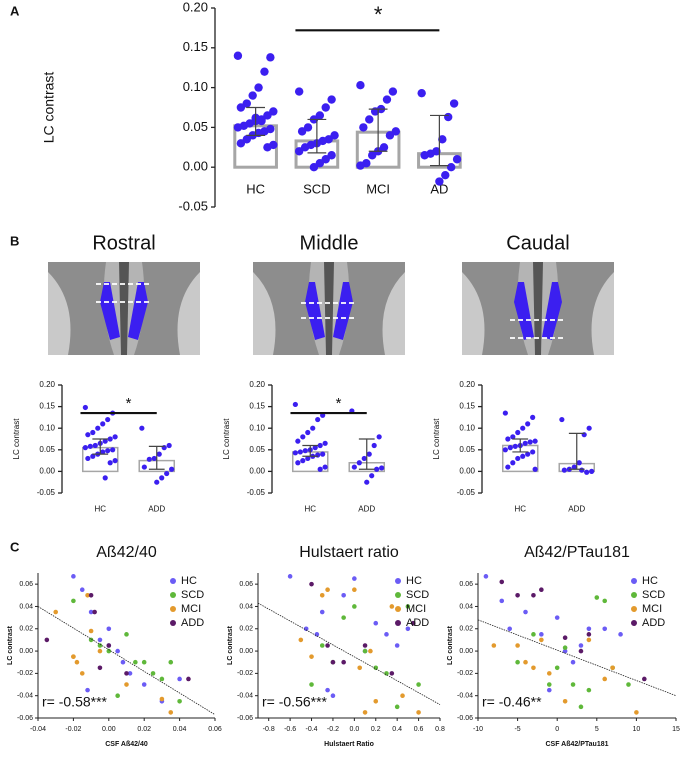 This screenshot has width=680, height=775. I want to click on y-axis-label: LC contrast, so click(230, 645).